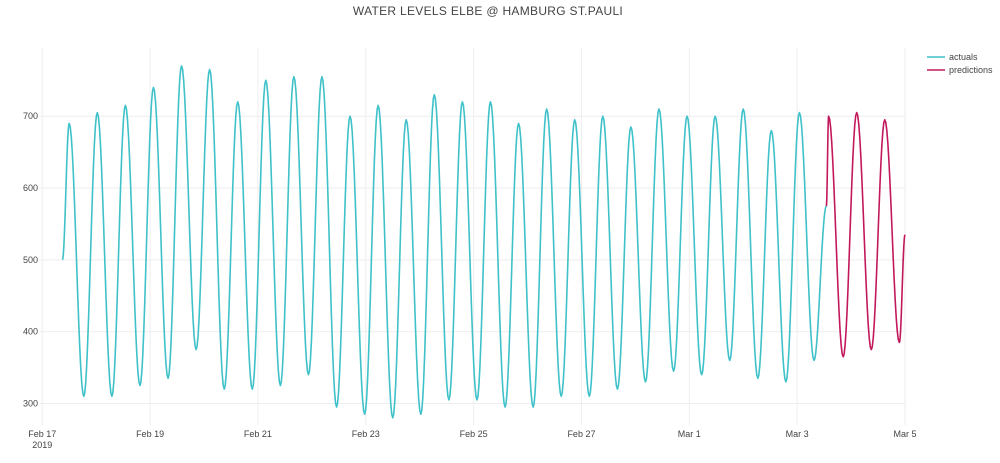  Describe the element at coordinates (42, 445) in the screenshot. I see `x-tick-sublabel: 2019` at that location.